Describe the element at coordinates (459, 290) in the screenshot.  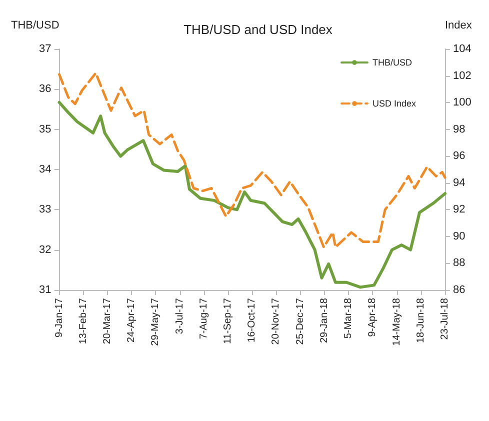
I see `y2-tick-label: 86` at that location.